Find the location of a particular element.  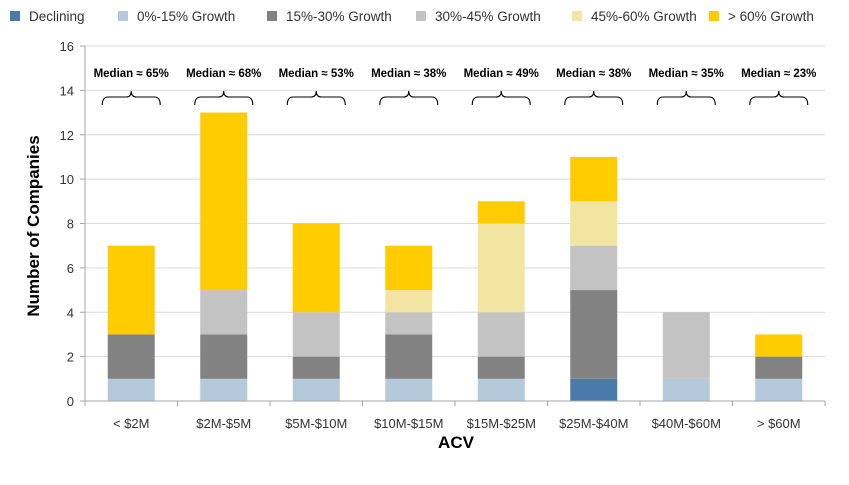

median-label: Median ≈ 23% is located at coordinates (778, 74).